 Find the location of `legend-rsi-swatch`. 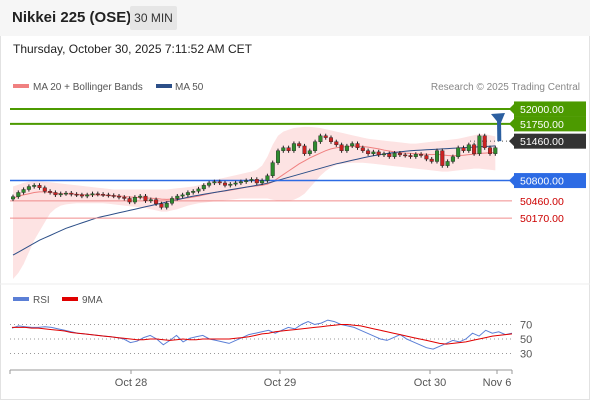

legend-rsi-swatch is located at coordinates (21, 299).